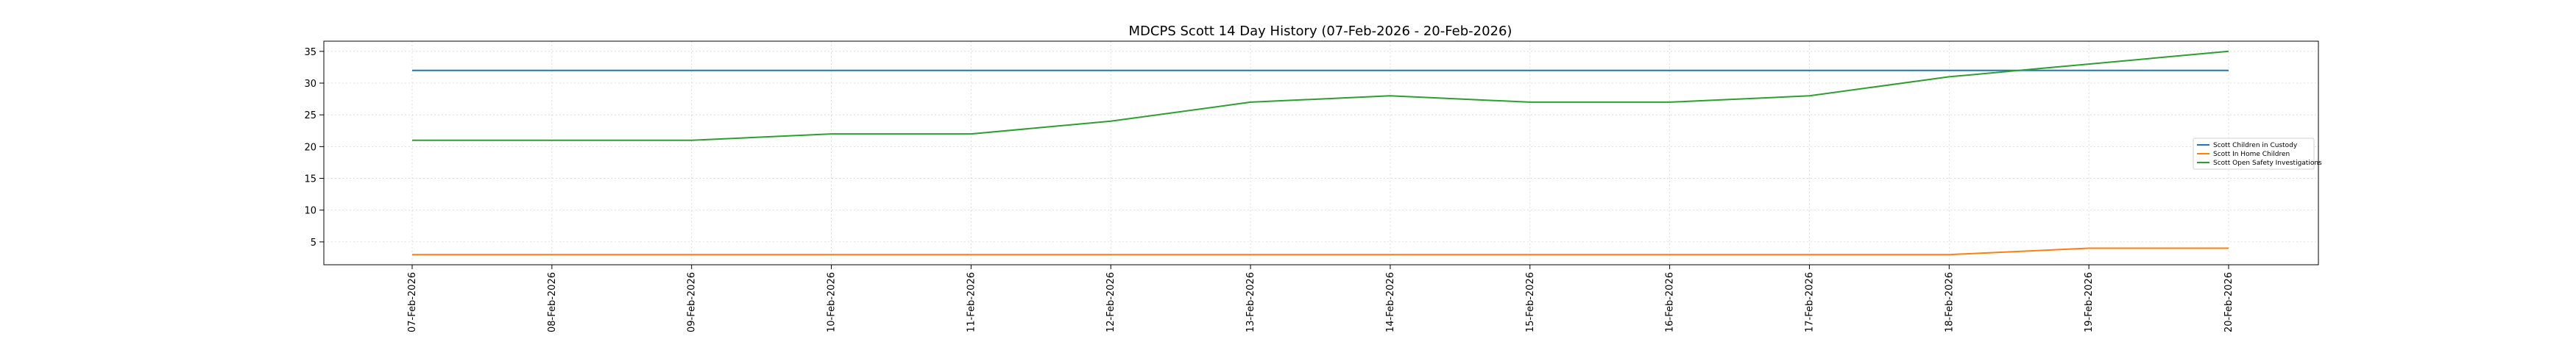 The image size is (2576, 353). I want to click on x-tick-label: 10-Feb-2026, so click(833, 302).